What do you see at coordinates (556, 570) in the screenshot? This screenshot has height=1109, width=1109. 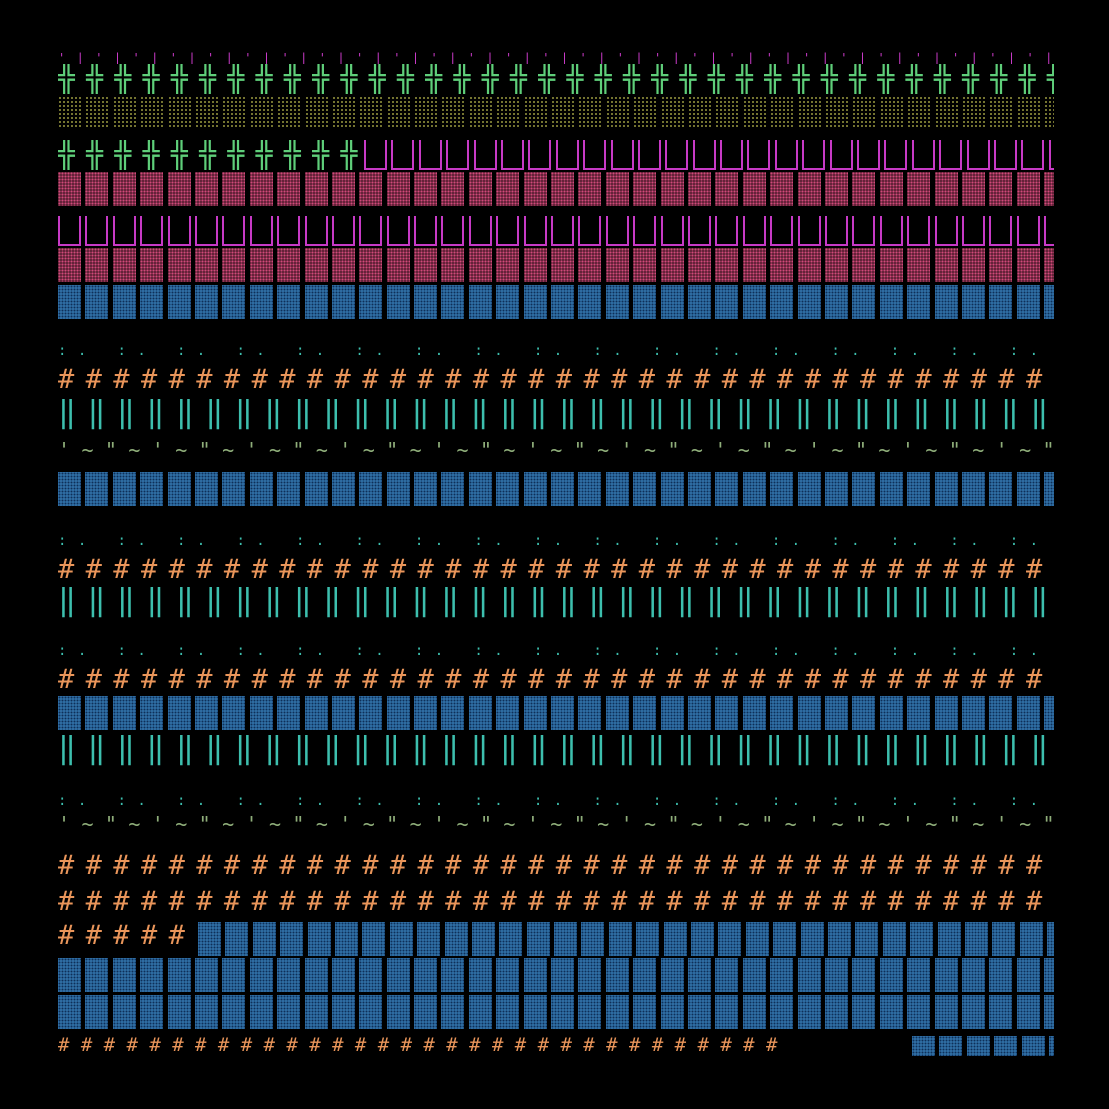 I see `row-orange-hash-2-segment-1: ####################################` at bounding box center [556, 570].